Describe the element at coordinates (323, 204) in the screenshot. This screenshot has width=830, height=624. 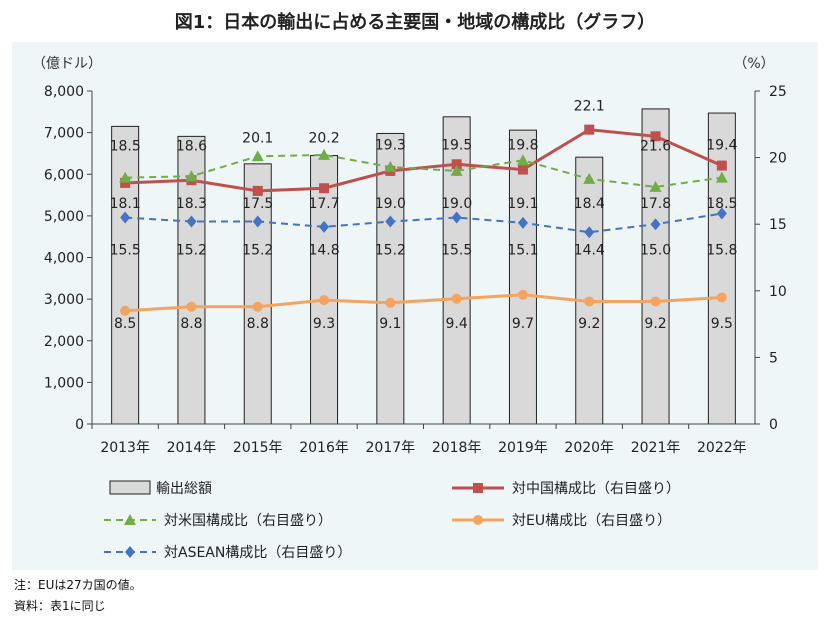
I see `data-label: 17.7` at that location.